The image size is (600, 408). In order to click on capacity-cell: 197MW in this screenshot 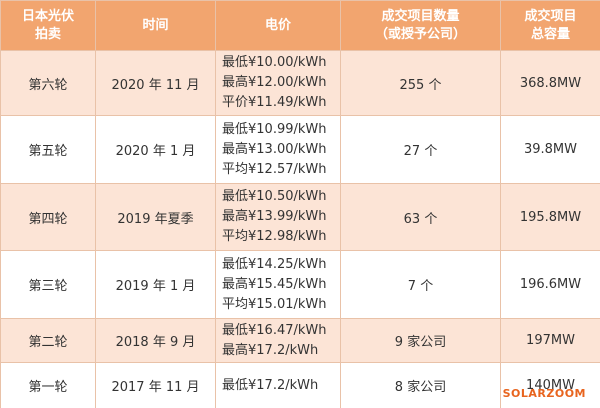, I will do `click(550, 340)`.